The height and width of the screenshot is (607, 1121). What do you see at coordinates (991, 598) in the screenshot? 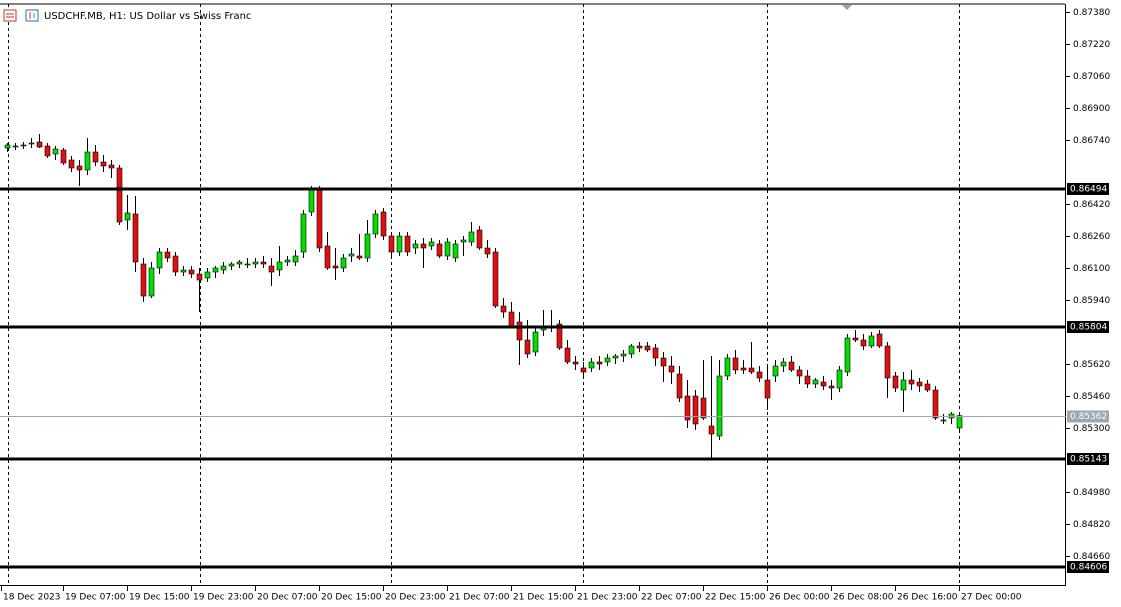
I see `x-tick-label: 27 Dec 00:00` at bounding box center [991, 598].